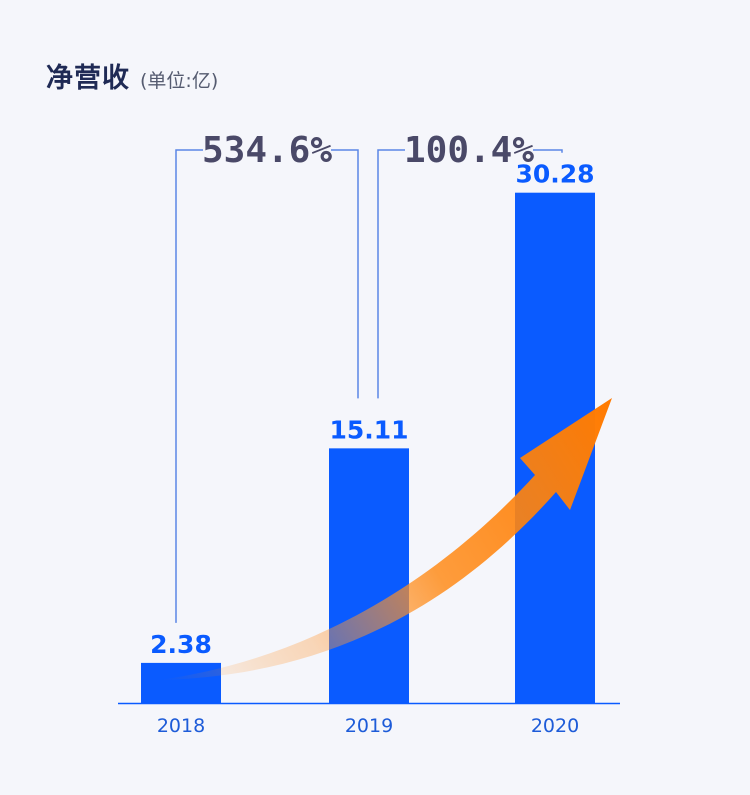  I want to click on x-tick-2019: 2019, so click(369, 726).